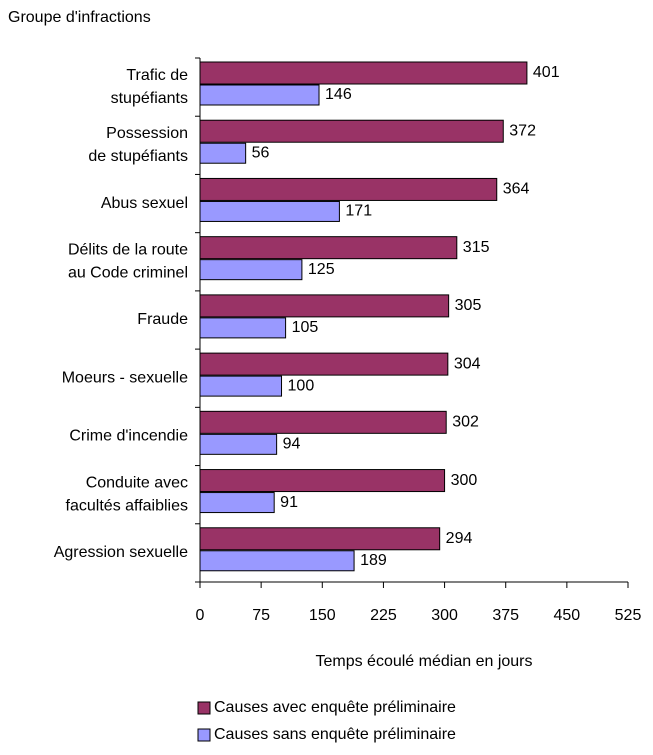 The image size is (653, 755). What do you see at coordinates (567, 615) in the screenshot?
I see `x-tick-label: 450` at bounding box center [567, 615].